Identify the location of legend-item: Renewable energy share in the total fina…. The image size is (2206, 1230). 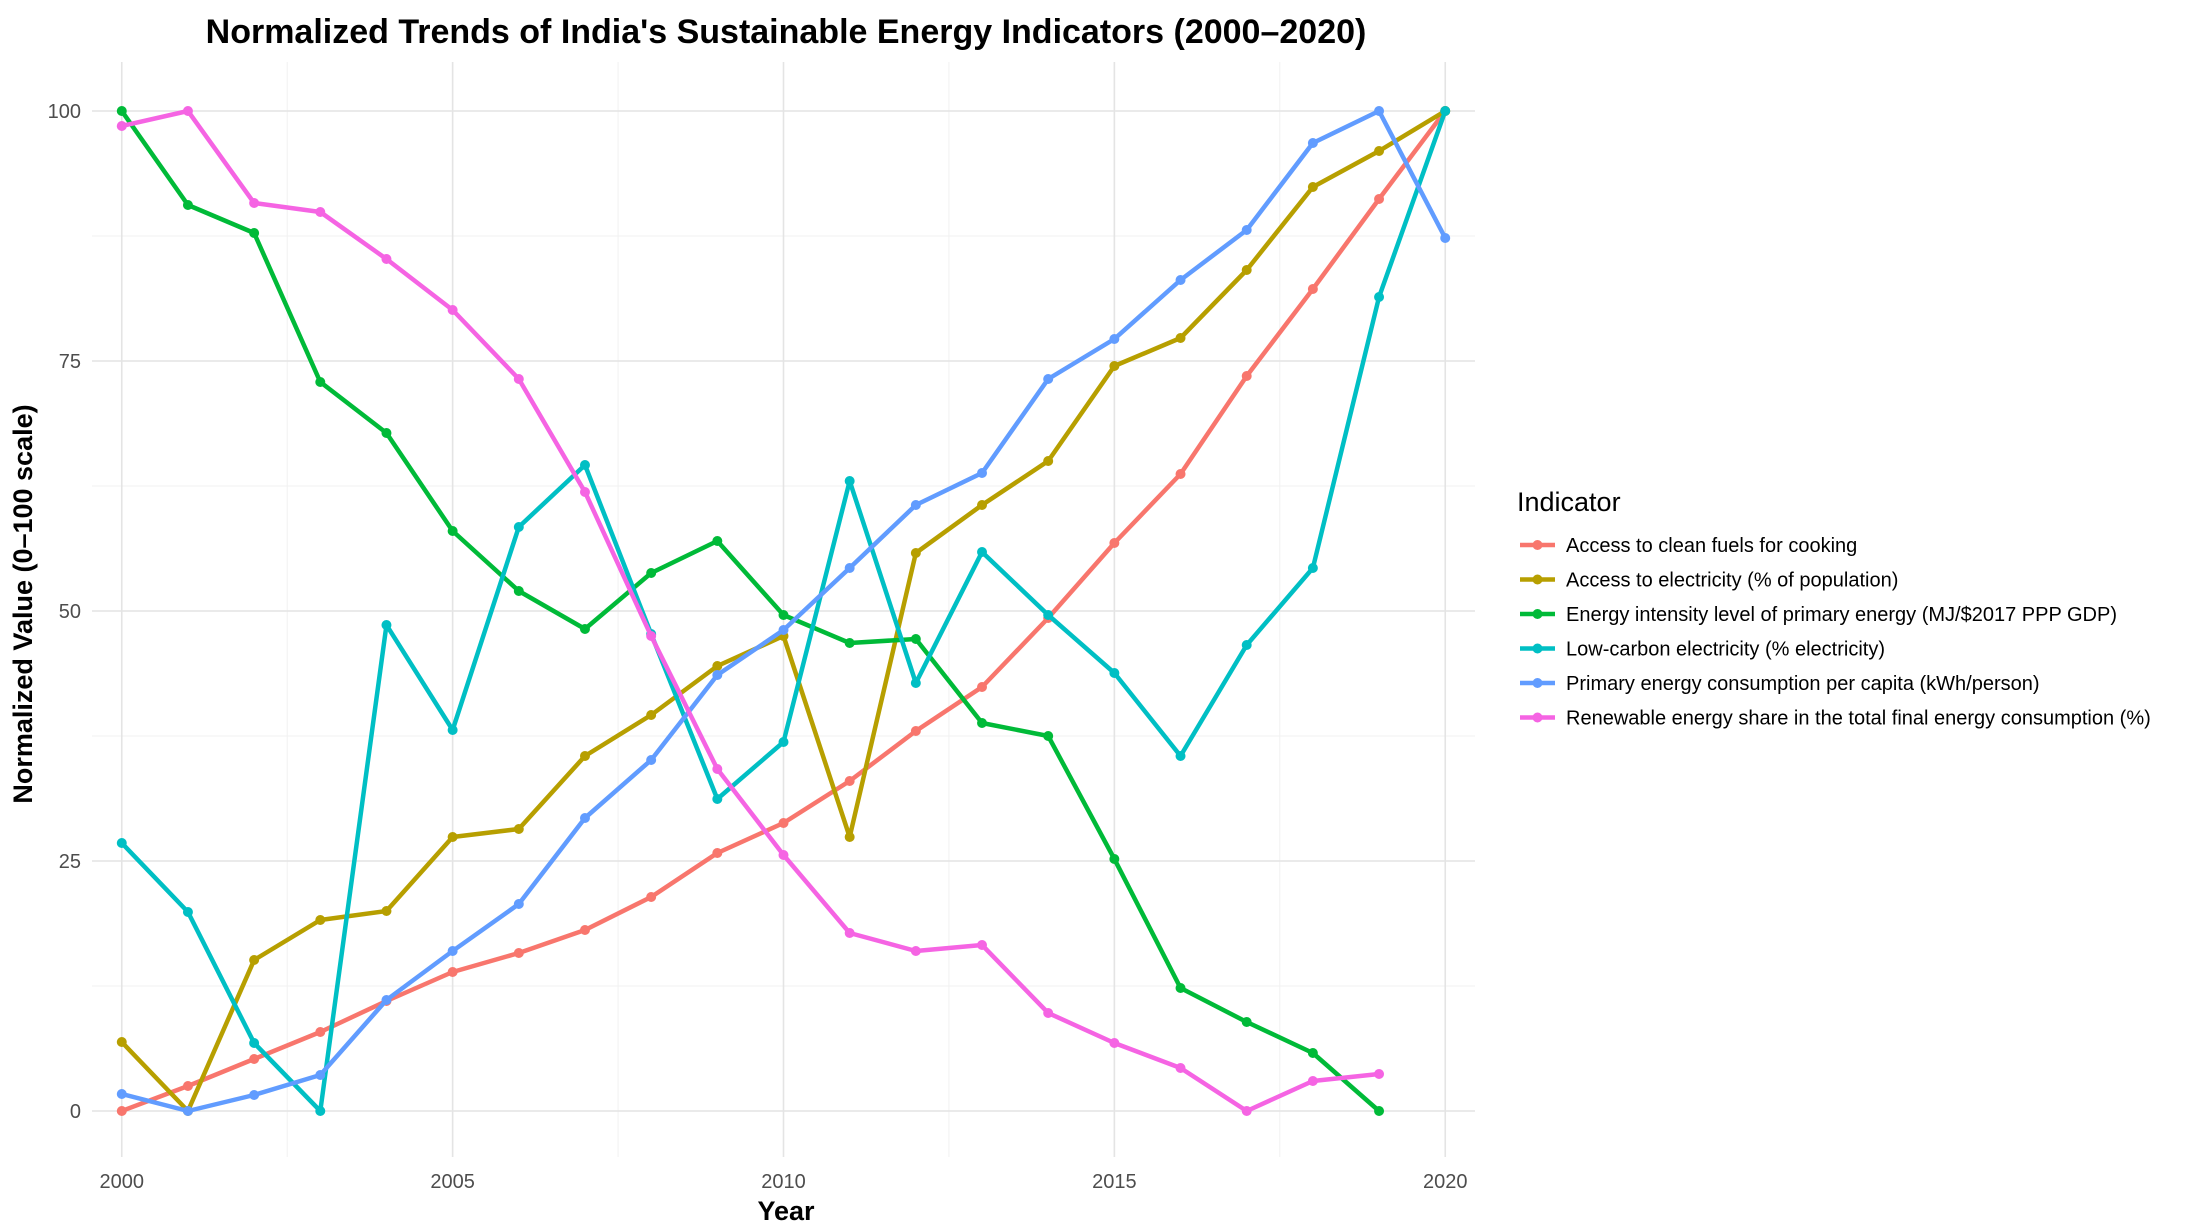
(1835, 719).